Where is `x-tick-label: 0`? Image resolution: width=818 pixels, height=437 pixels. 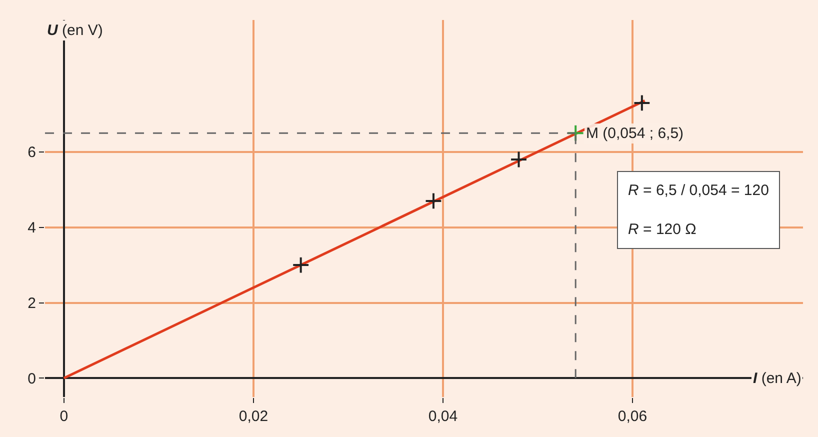 x-tick-label: 0 is located at coordinates (64, 416).